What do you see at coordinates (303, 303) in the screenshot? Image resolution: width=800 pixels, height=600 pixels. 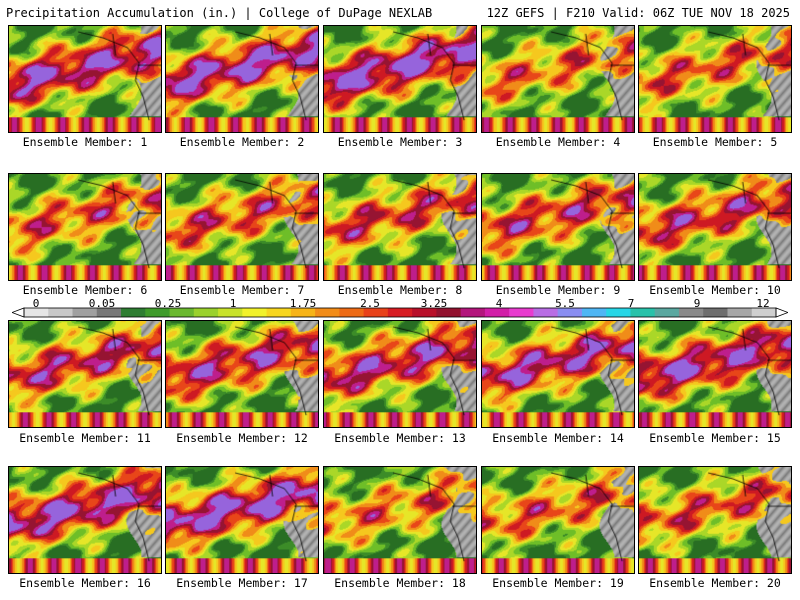 I see `colorbar-tick-label: 1.75` at bounding box center [303, 303].